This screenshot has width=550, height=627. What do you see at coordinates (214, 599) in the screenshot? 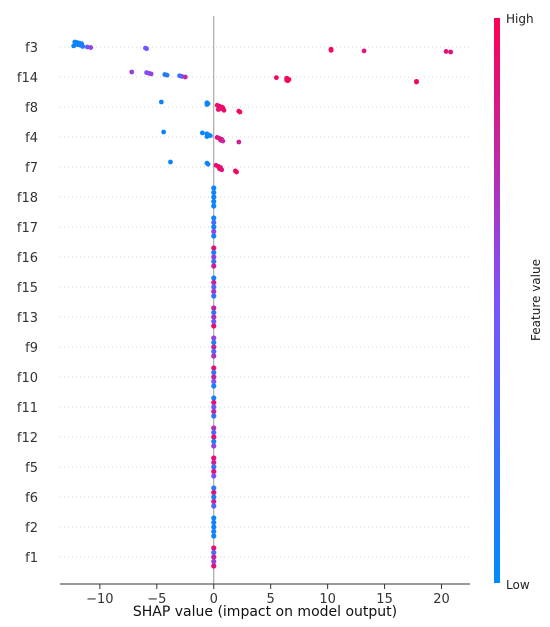
I see `x-tick-label: 0` at bounding box center [214, 599].